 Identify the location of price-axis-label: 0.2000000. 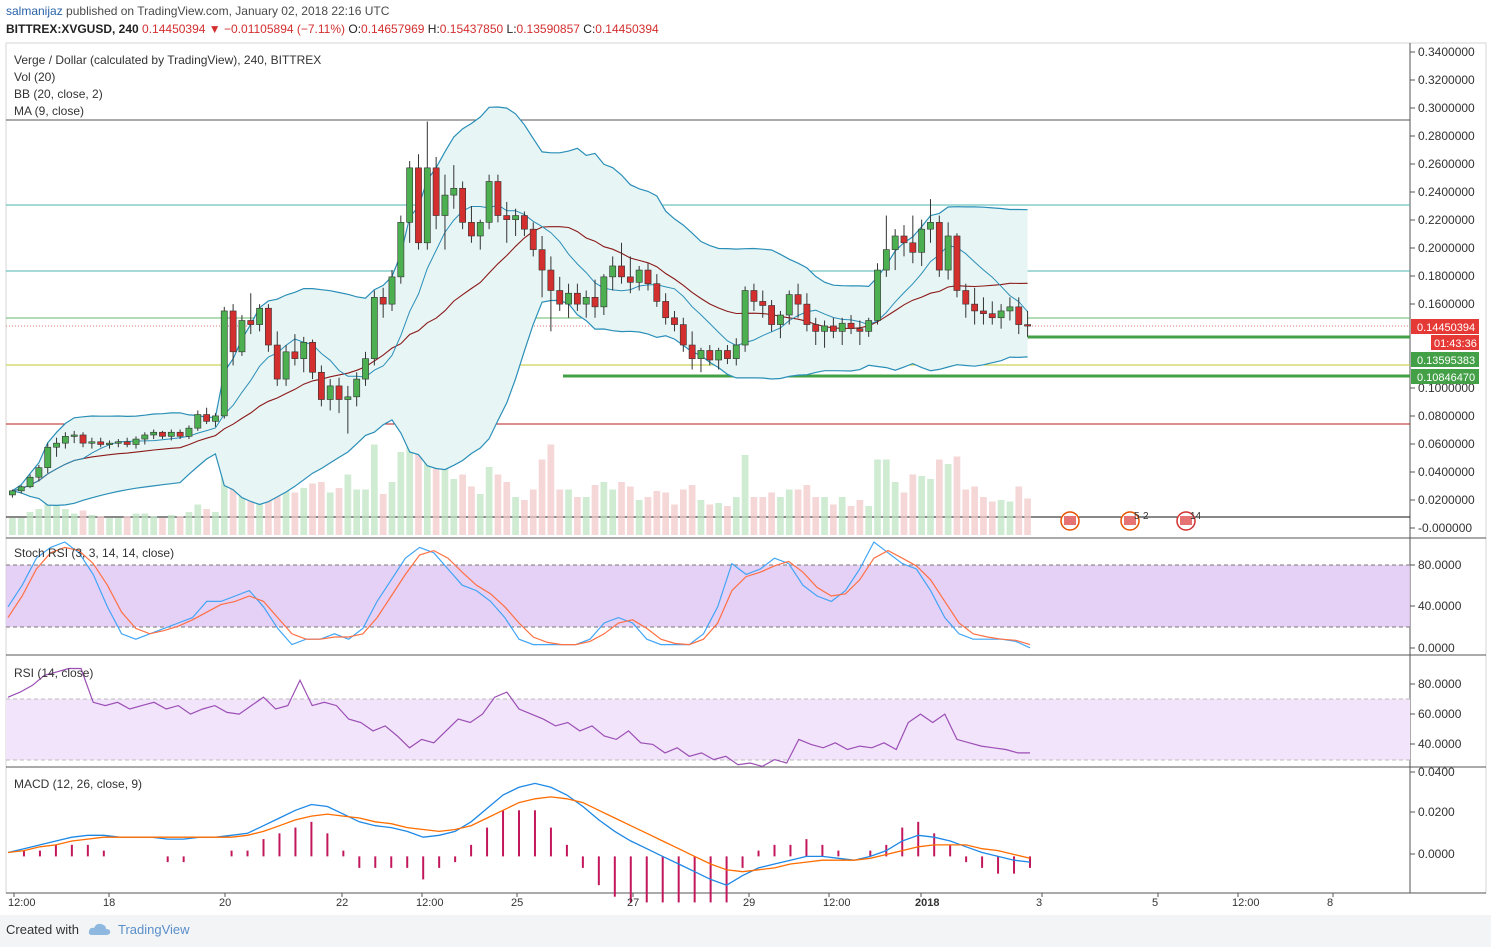
(1446, 248).